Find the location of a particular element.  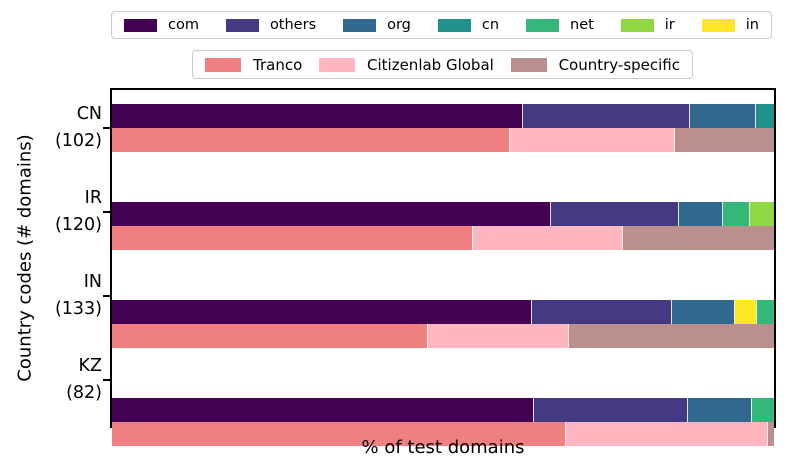

tld-bar-in is located at coordinates (443, 312).